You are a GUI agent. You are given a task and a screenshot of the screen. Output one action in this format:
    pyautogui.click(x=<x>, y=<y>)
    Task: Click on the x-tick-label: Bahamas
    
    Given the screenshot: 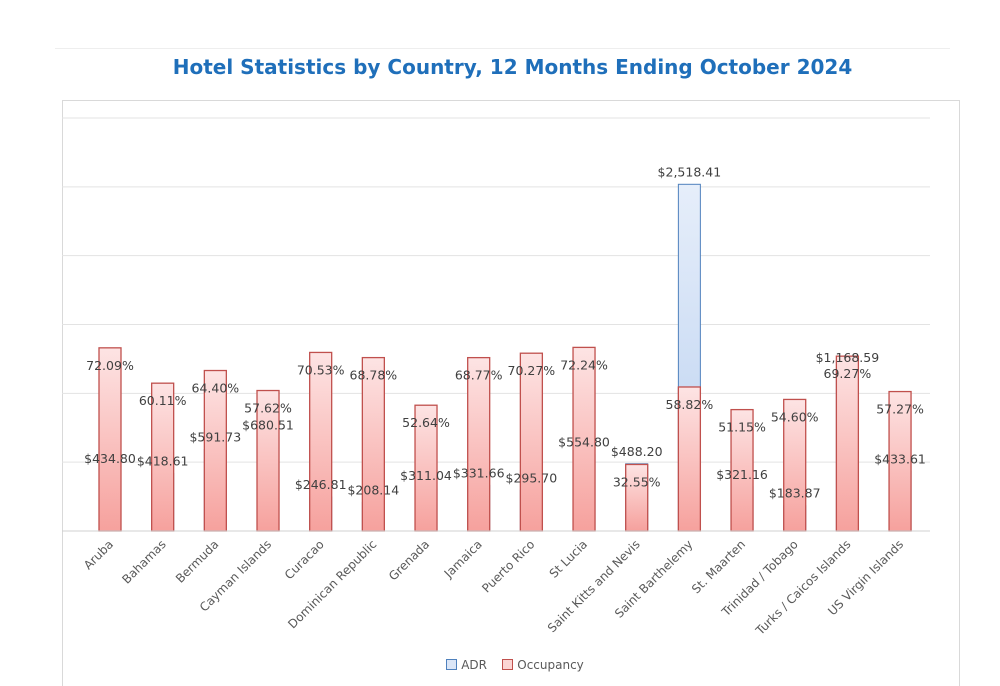 What is the action you would take?
    pyautogui.click(x=143, y=561)
    